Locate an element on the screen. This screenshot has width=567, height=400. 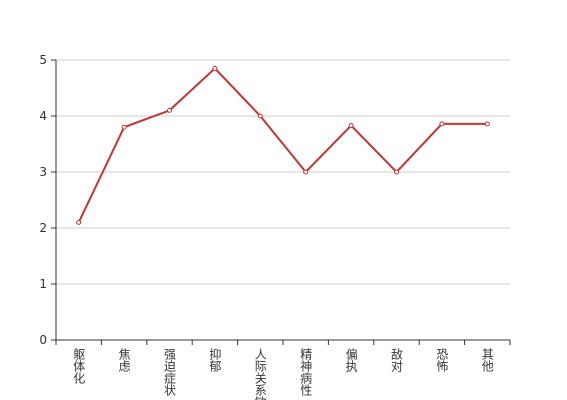
x-tick-label: 躯体化 is located at coordinates (79, 366).